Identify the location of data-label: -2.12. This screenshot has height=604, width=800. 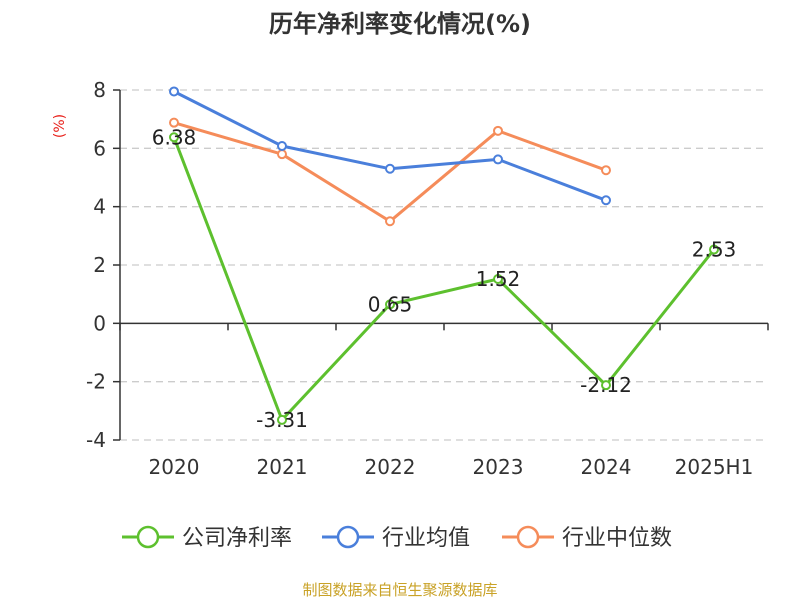
(606, 385).